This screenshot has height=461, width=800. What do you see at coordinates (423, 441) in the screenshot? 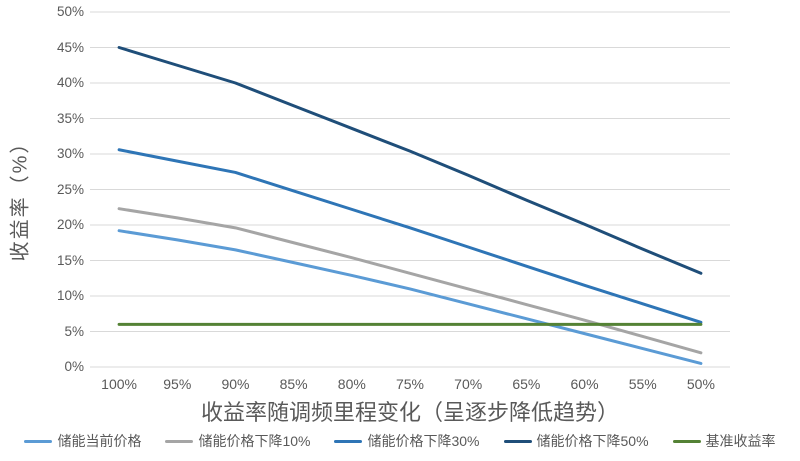
I see `legend-label: 储能价格下降30%` at bounding box center [423, 441].